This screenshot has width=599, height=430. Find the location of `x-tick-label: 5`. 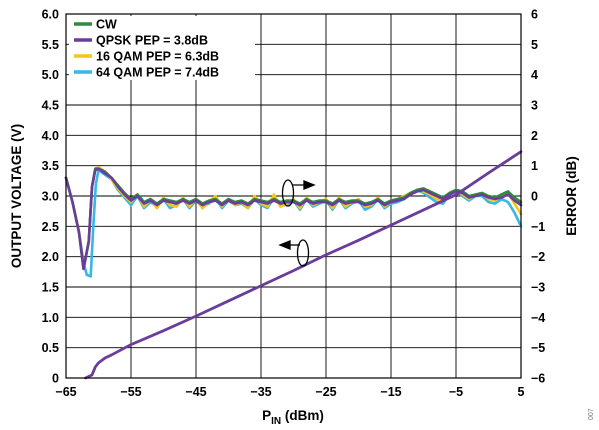

x-tick-label: 5 is located at coordinates (521, 392).